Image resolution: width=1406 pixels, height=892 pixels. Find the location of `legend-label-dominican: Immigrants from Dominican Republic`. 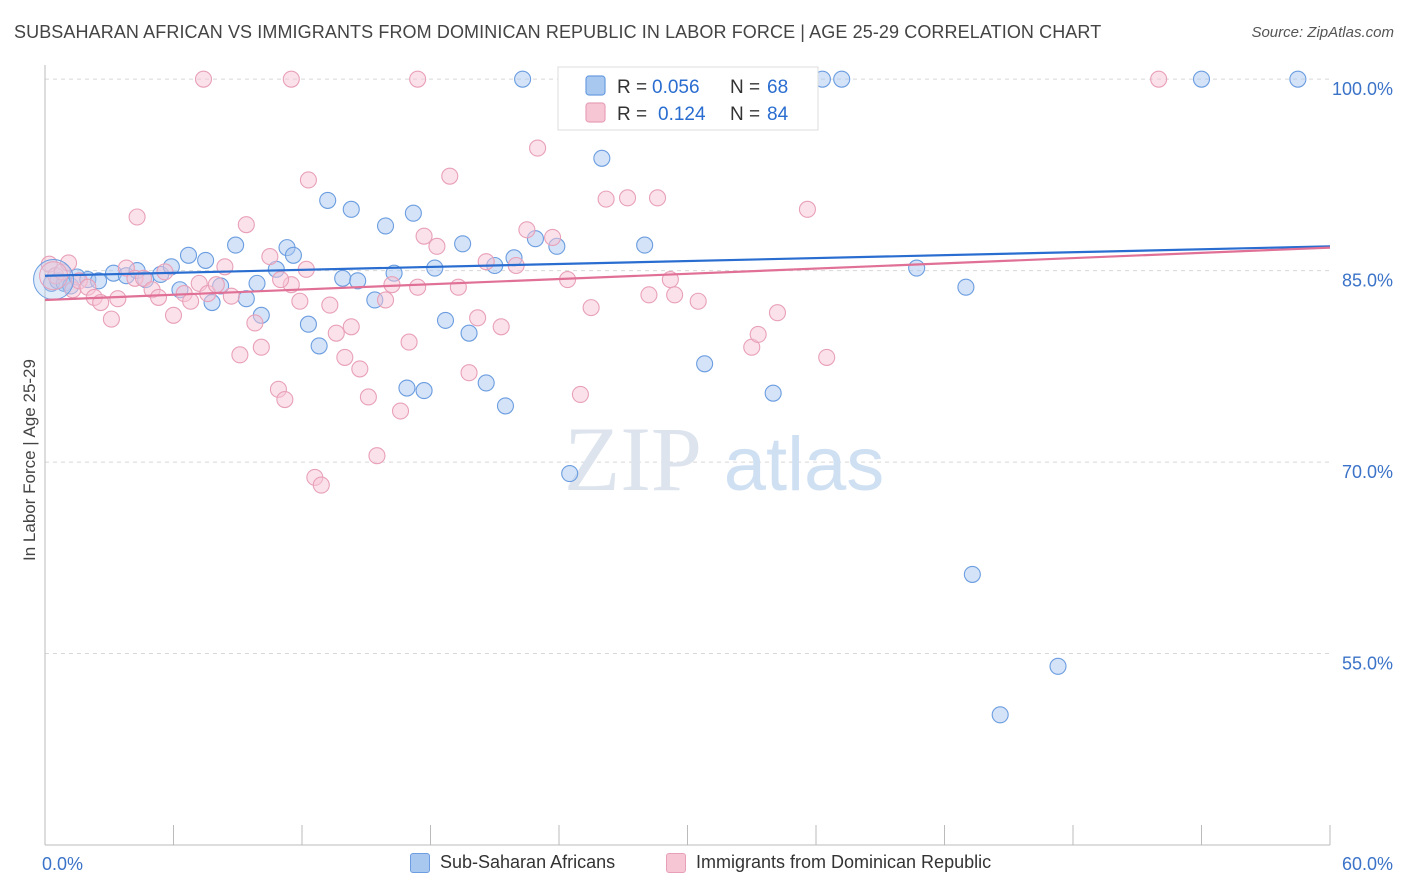

legend-label-dominican: Immigrants from Dominican Republic is located at coordinates (844, 862).